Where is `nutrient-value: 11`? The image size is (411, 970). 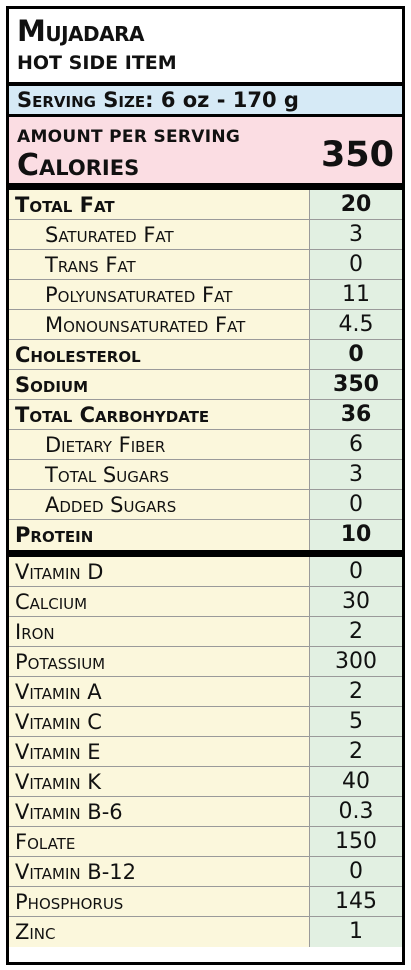 nutrient-value: 11 is located at coordinates (356, 294).